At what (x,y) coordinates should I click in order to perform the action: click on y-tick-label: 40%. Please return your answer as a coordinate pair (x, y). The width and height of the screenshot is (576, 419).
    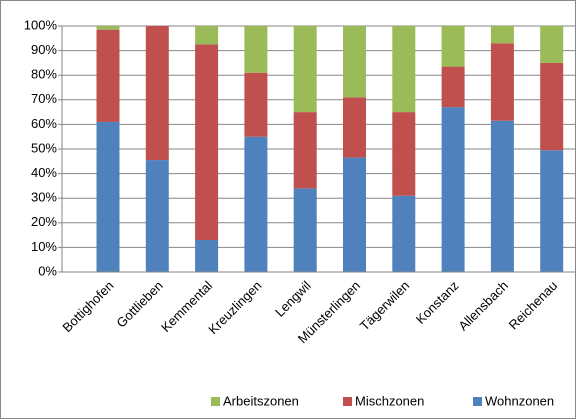
    Looking at the image, I should click on (44, 172).